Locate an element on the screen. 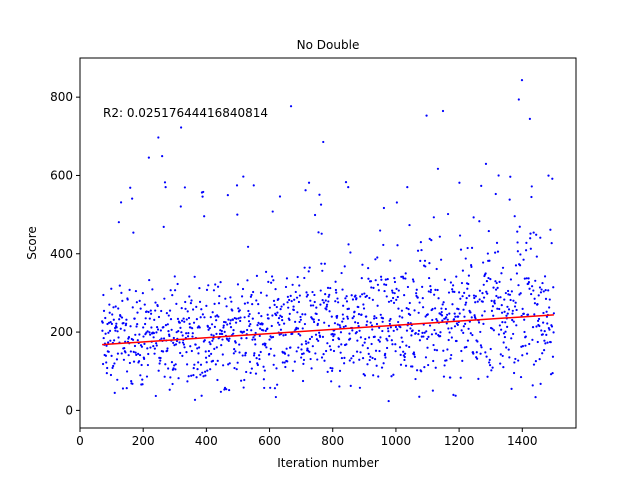 The height and width of the screenshot is (480, 640). x-tick-label: 1200 is located at coordinates (459, 441).